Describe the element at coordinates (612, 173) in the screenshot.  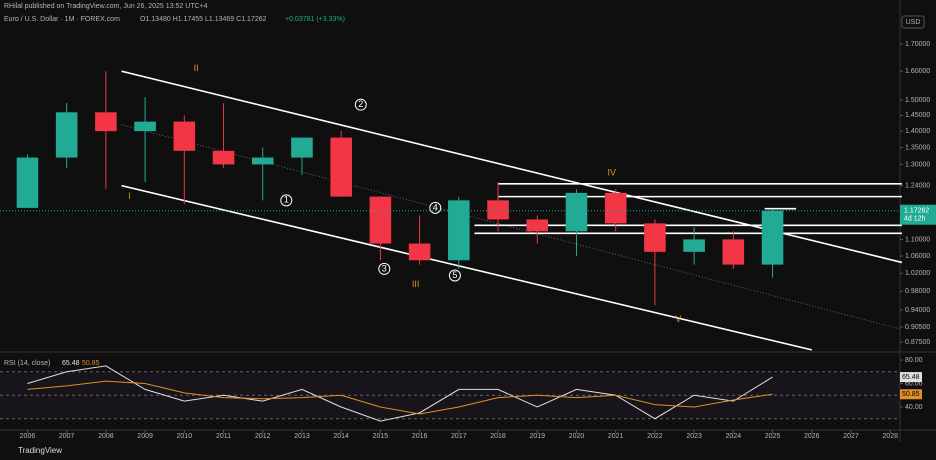
I see `wave-label: IV` at that location.